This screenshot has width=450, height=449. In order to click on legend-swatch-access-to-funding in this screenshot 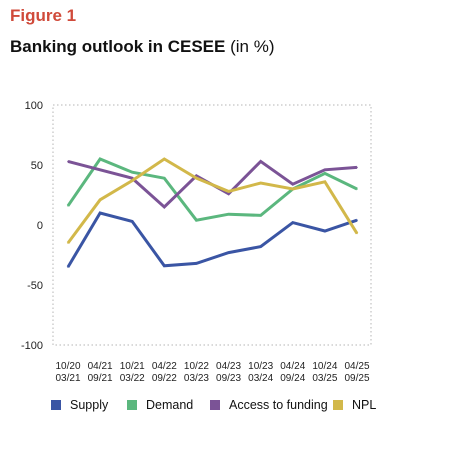, I will do `click(215, 405)`.